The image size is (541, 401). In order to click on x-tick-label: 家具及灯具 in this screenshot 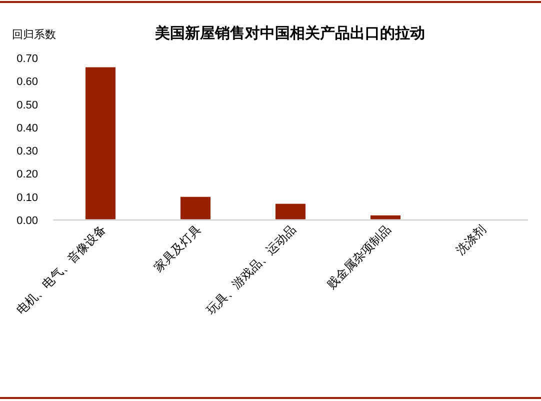, I will do `click(177, 248)`.